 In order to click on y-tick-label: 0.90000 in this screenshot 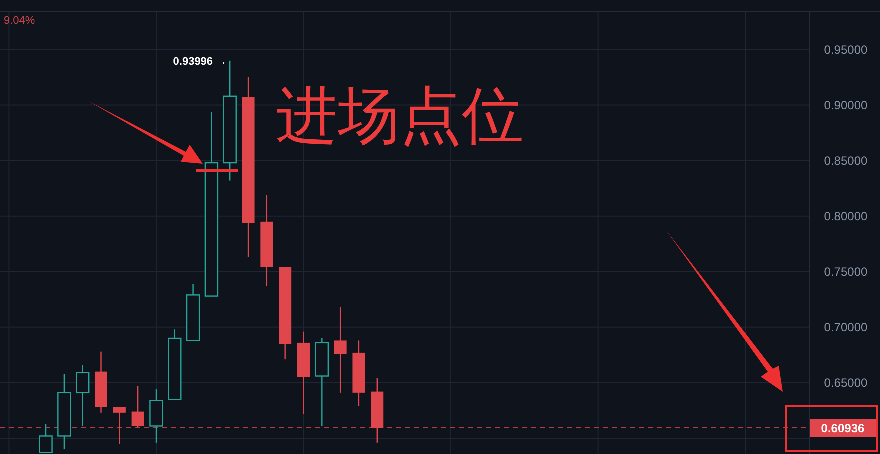, I will do `click(846, 105)`.